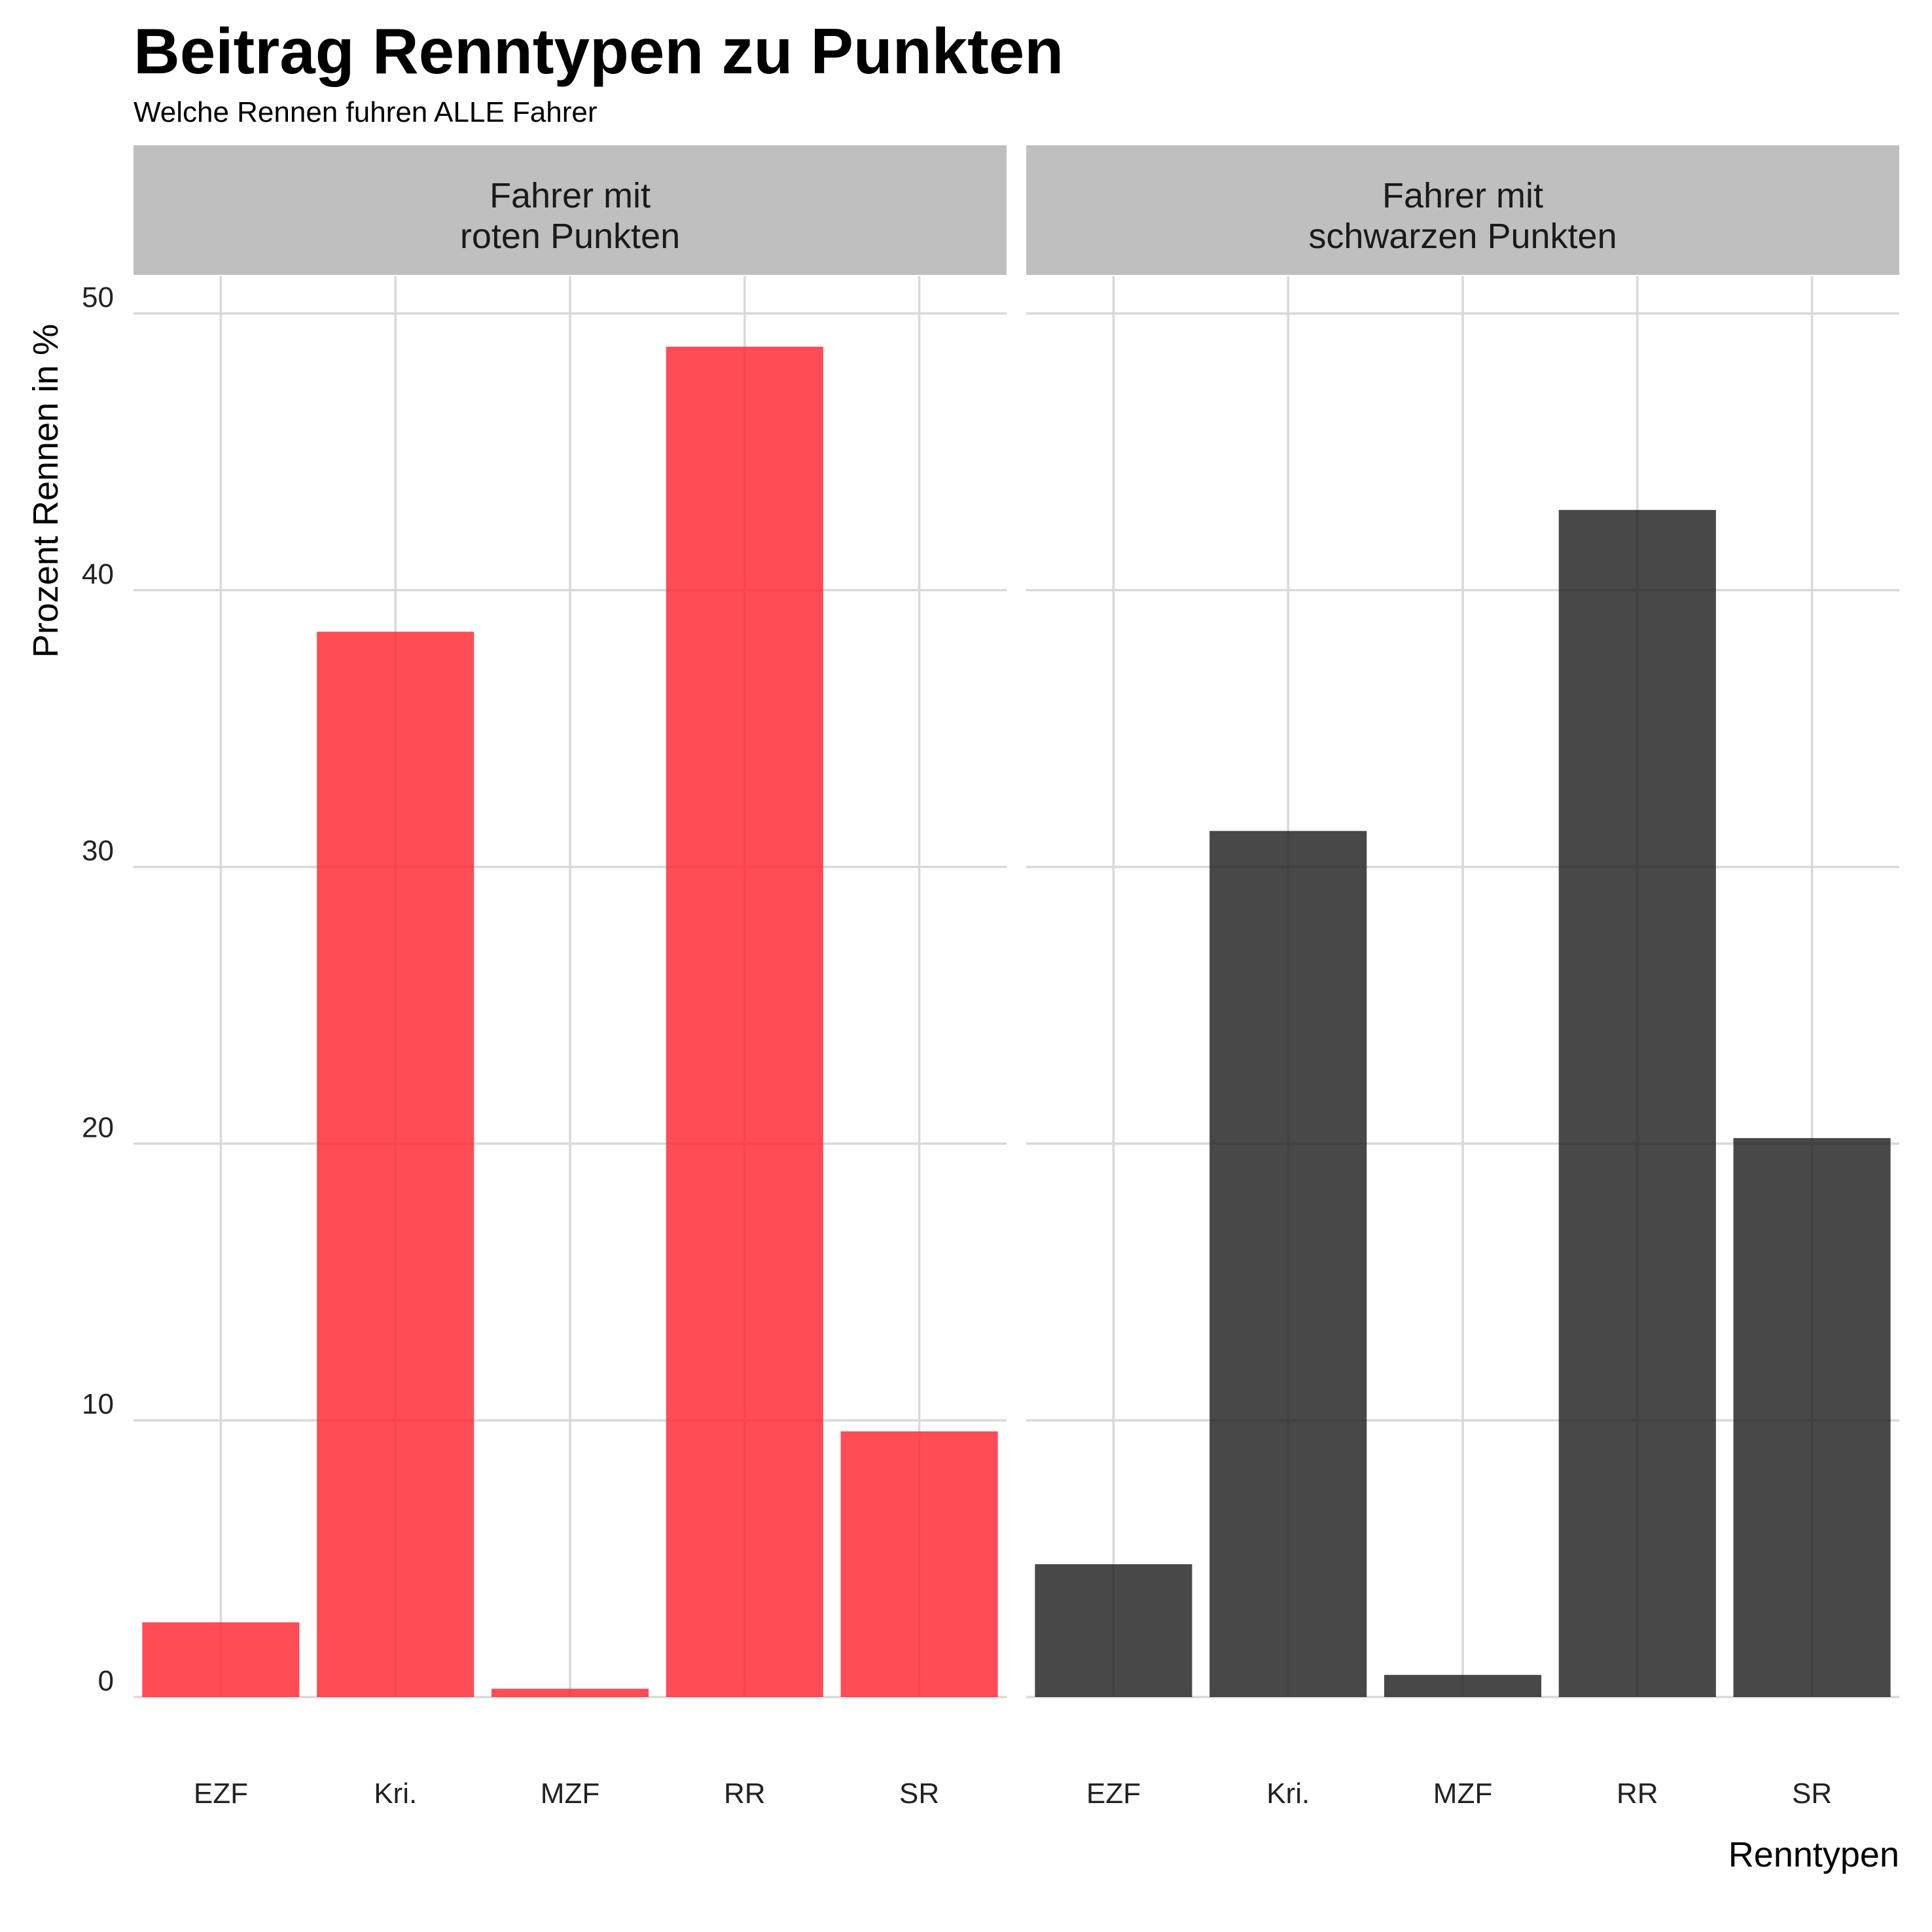 This screenshot has height=1932, width=1932. What do you see at coordinates (1113, 1630) in the screenshot?
I see `bar-schwarz-EZF` at bounding box center [1113, 1630].